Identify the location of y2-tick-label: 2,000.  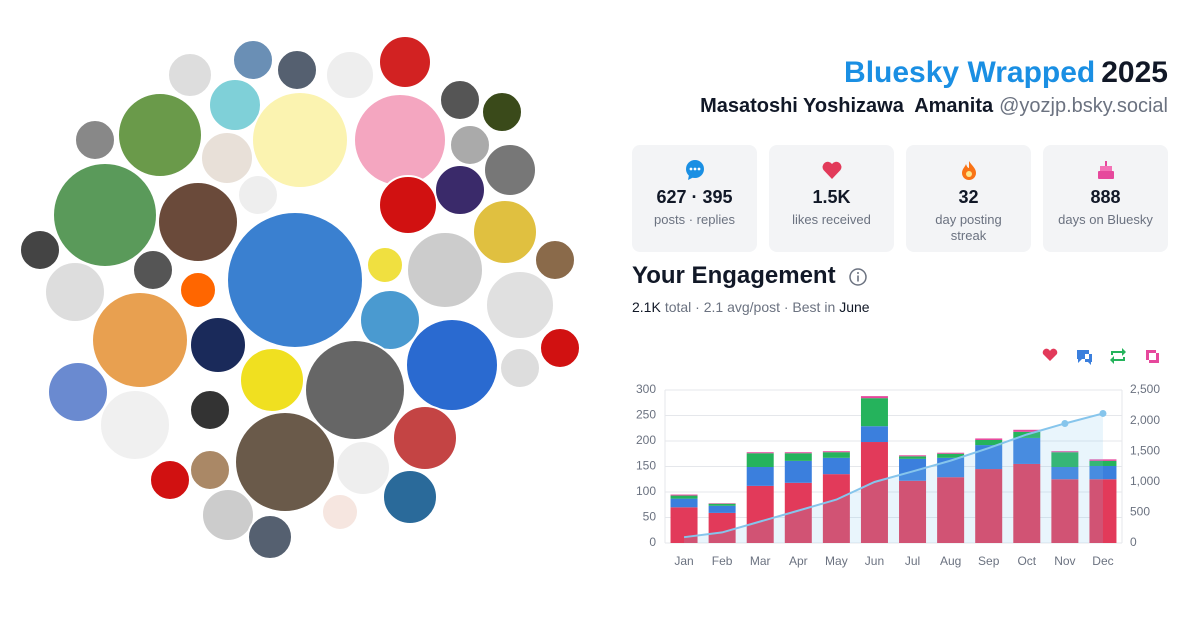
(1145, 420).